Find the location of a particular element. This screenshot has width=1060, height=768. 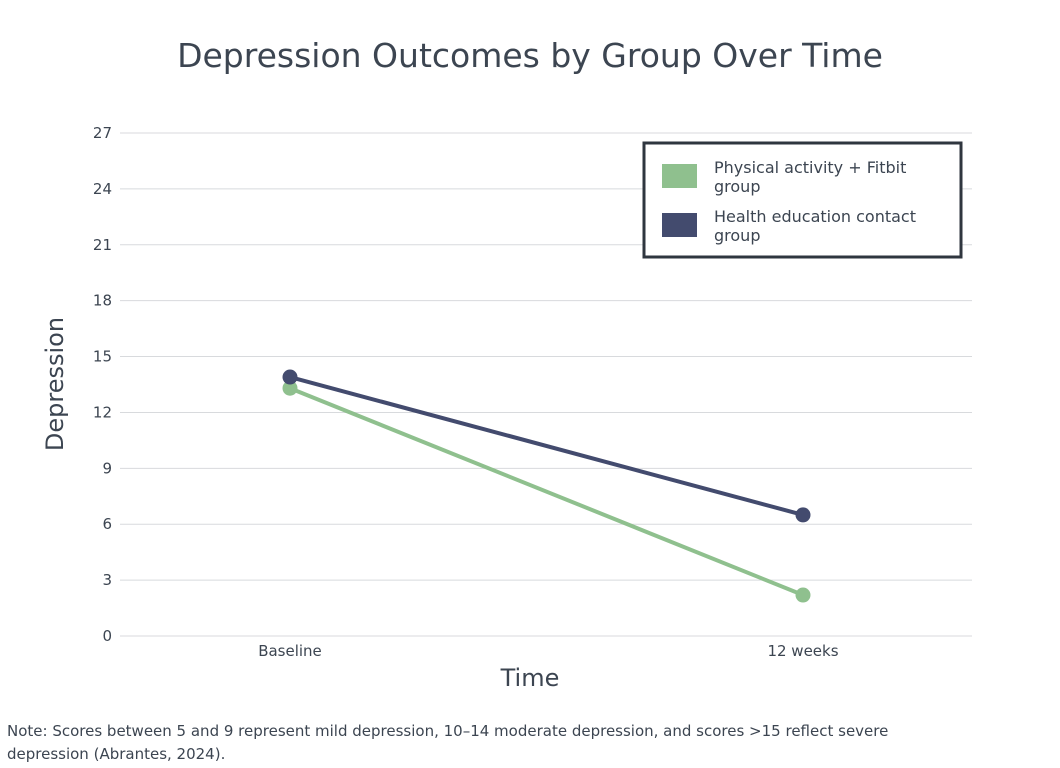

x-tick-label: 12 weeks is located at coordinates (802, 651).